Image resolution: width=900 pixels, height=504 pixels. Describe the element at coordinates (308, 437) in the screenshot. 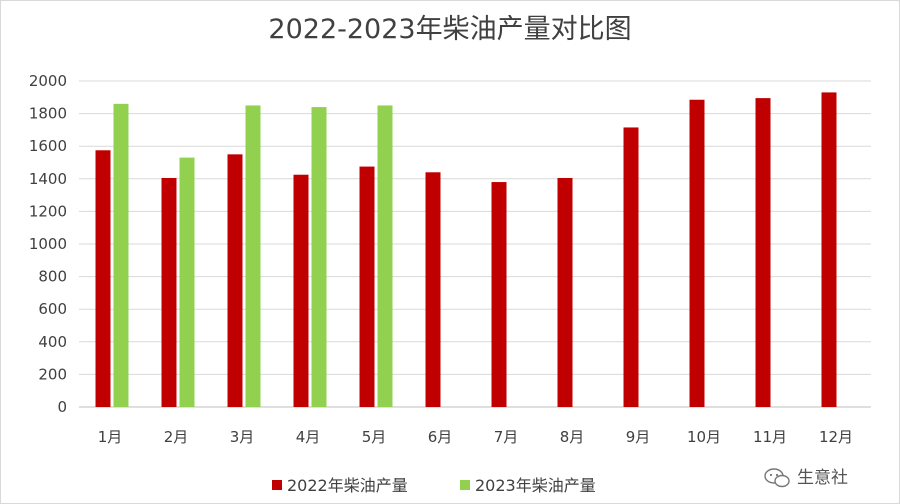

I see `x-tick-label: 4月` at that location.